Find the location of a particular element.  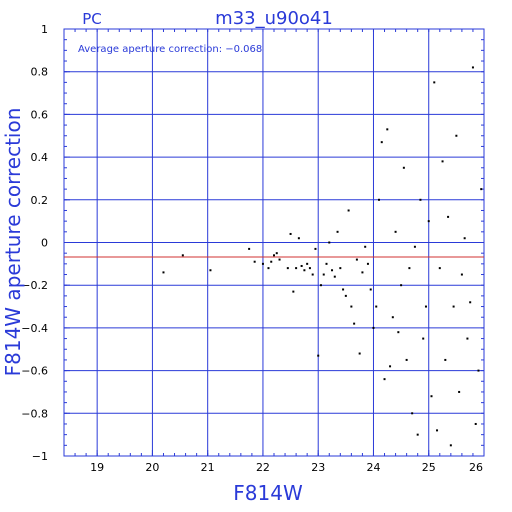

y-tick-label: 0 is located at coordinates (44, 243).